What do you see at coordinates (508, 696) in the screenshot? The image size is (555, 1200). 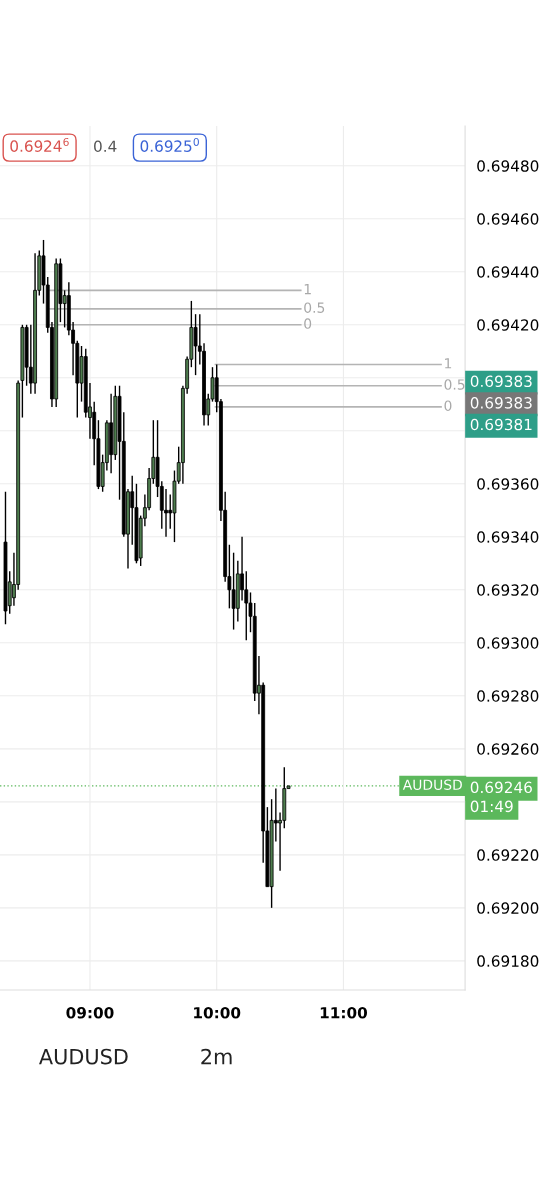 I see `y-tick-label: 0.69280` at bounding box center [508, 696].